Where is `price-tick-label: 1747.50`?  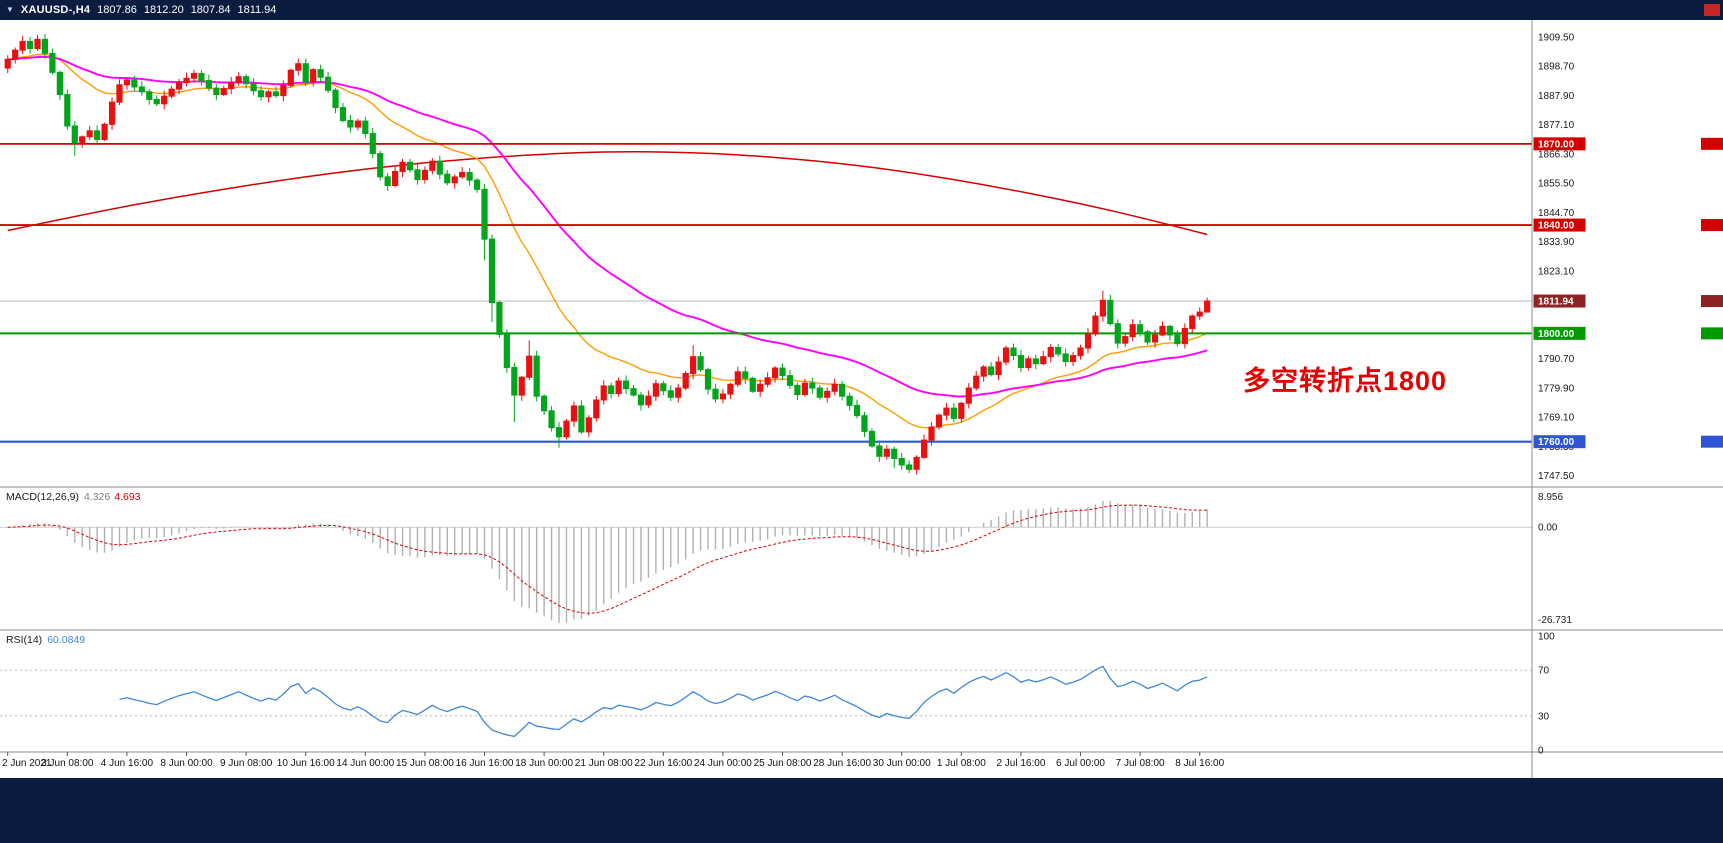
price-tick-label: 1747.50 is located at coordinates (1556, 476).